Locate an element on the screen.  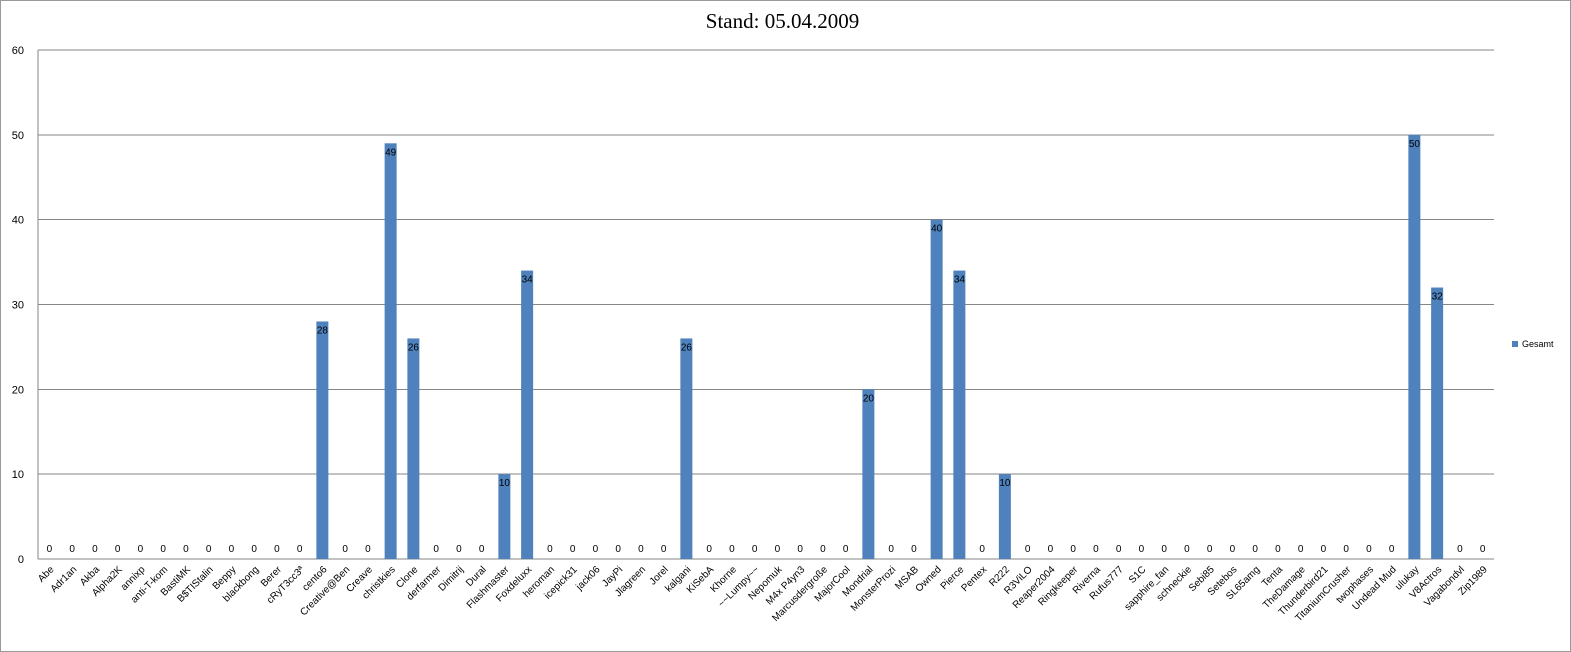
x-tick-label: Dimitrij is located at coordinates (451, 578).